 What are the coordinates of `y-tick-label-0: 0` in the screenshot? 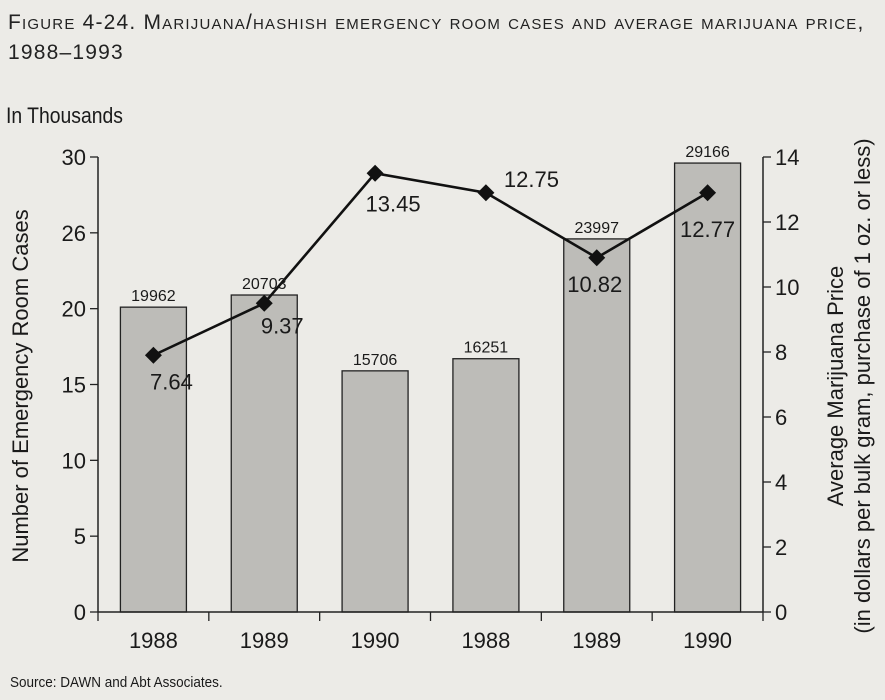 It's located at (80, 612).